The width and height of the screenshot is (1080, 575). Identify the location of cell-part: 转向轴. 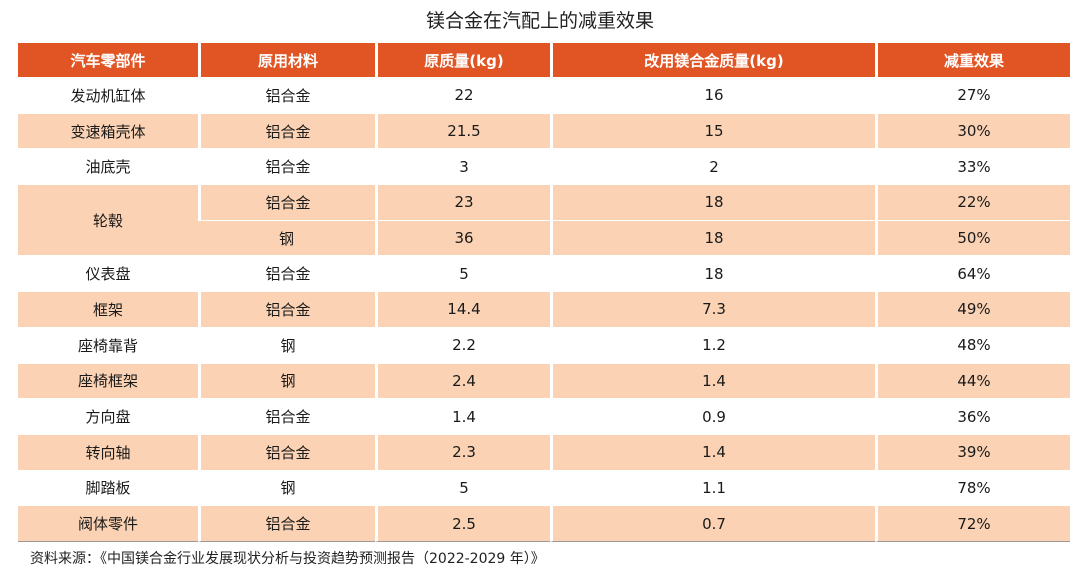
(108, 451).